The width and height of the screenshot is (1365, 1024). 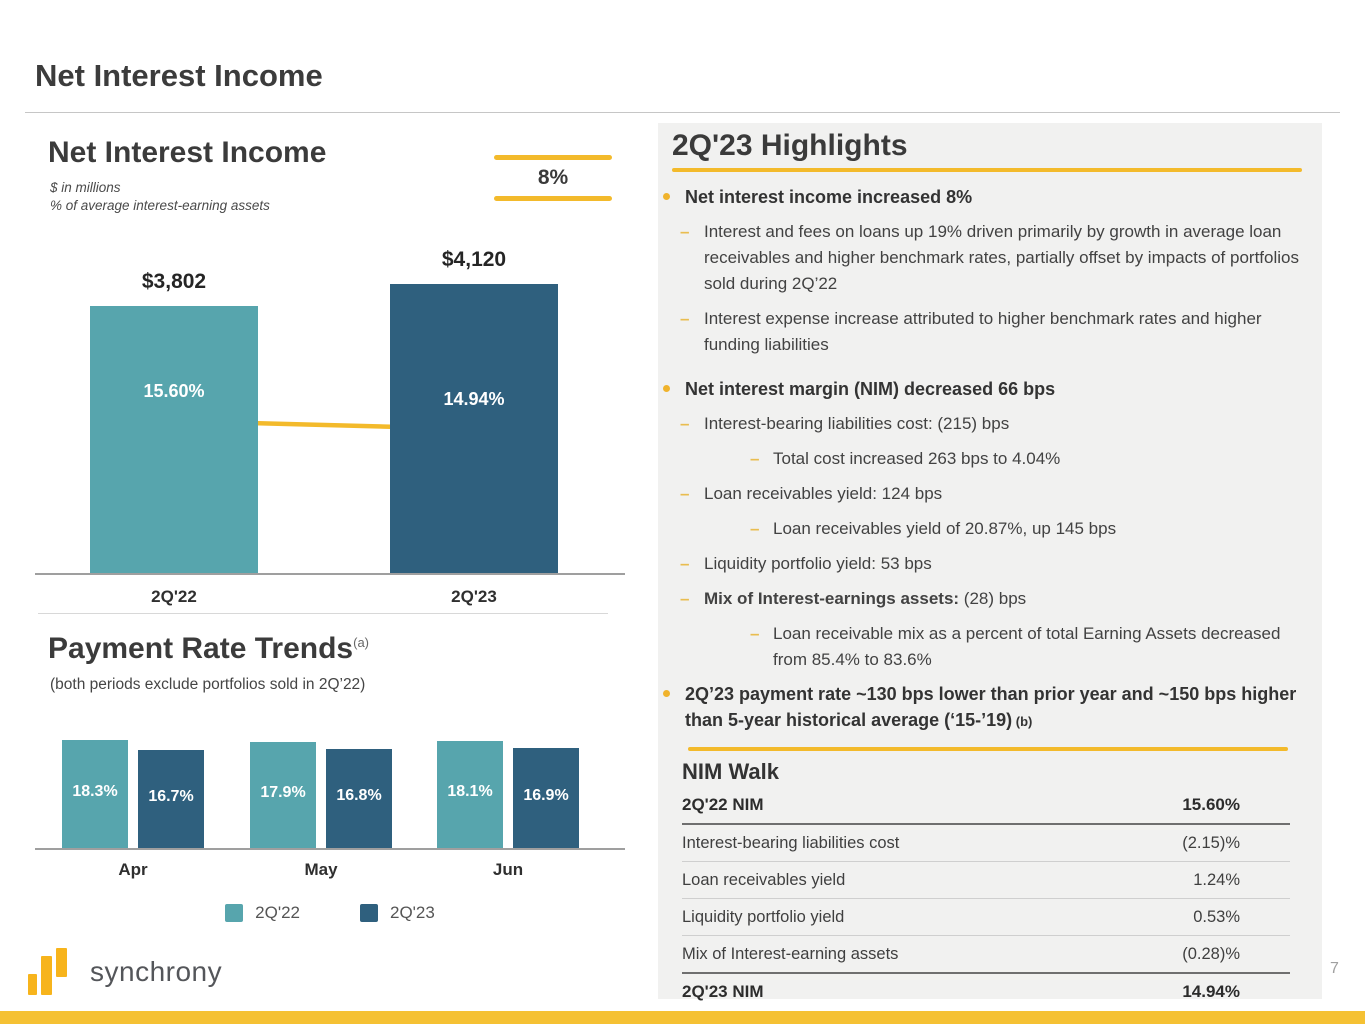 What do you see at coordinates (1211, 991) in the screenshot?
I see `nim-row-value: 14.94%` at bounding box center [1211, 991].